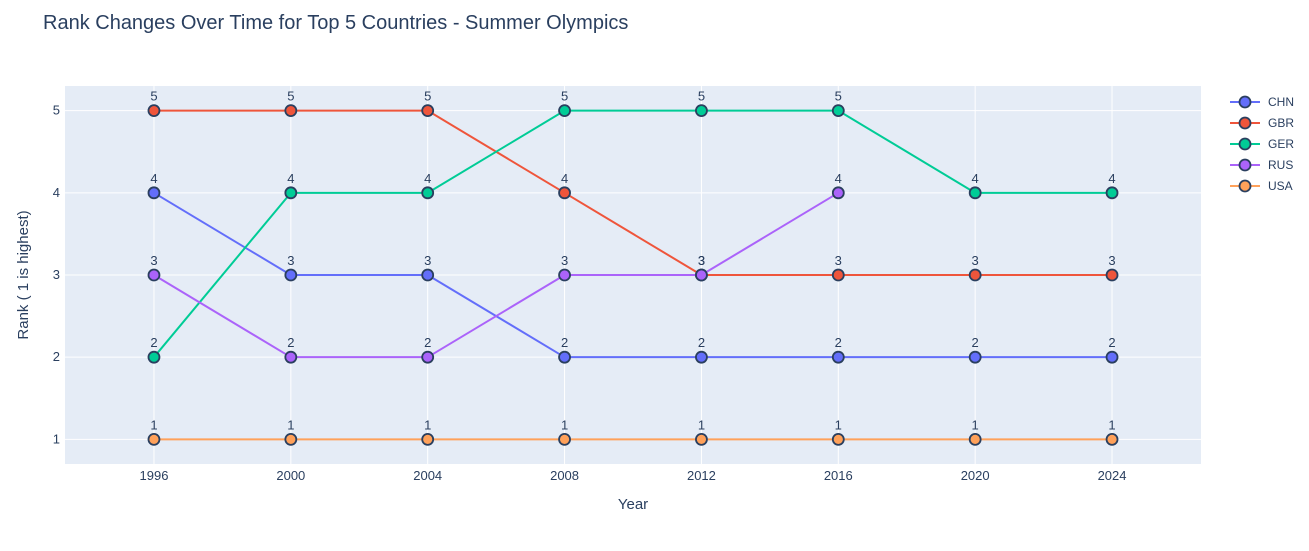  I want to click on series-usa, so click(633, 439).